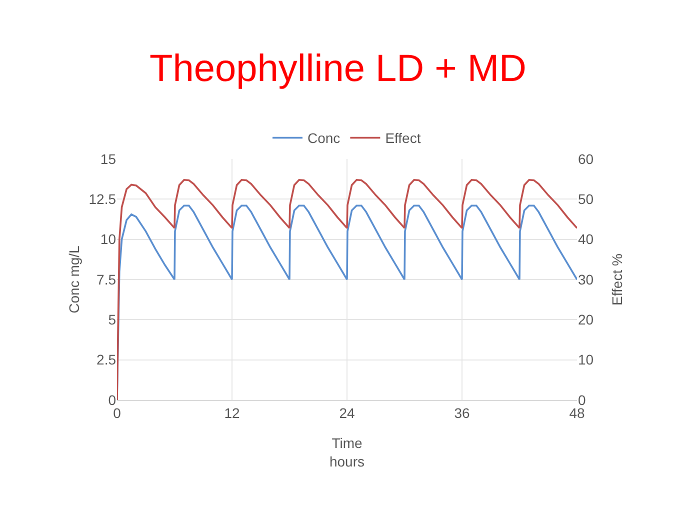 The width and height of the screenshot is (676, 519). Describe the element at coordinates (586, 199) in the screenshot. I see `y2-tick-label: 50` at that location.